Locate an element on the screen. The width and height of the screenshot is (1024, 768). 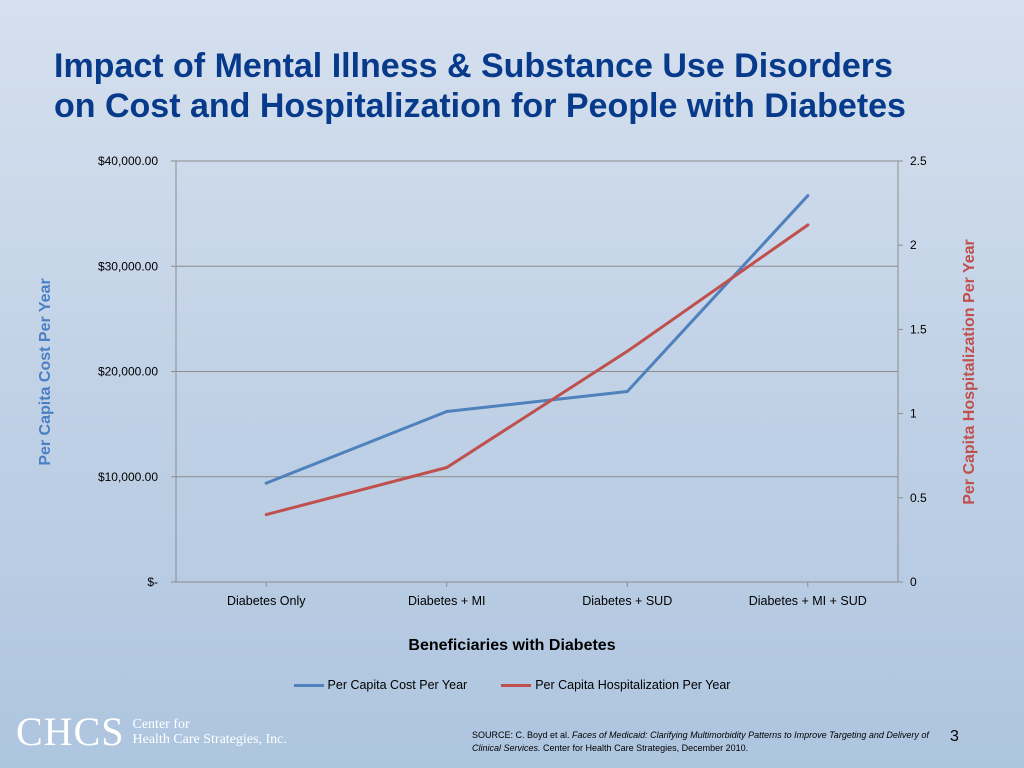
right-tick-label: 0.5 is located at coordinates (918, 498).